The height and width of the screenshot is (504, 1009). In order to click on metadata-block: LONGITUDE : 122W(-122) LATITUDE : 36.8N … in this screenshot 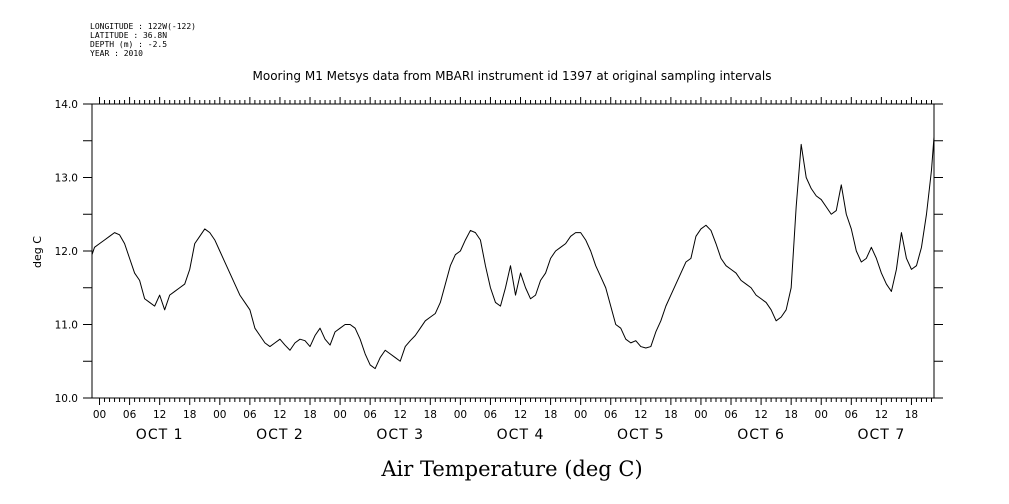, I will do `click(143, 40)`.